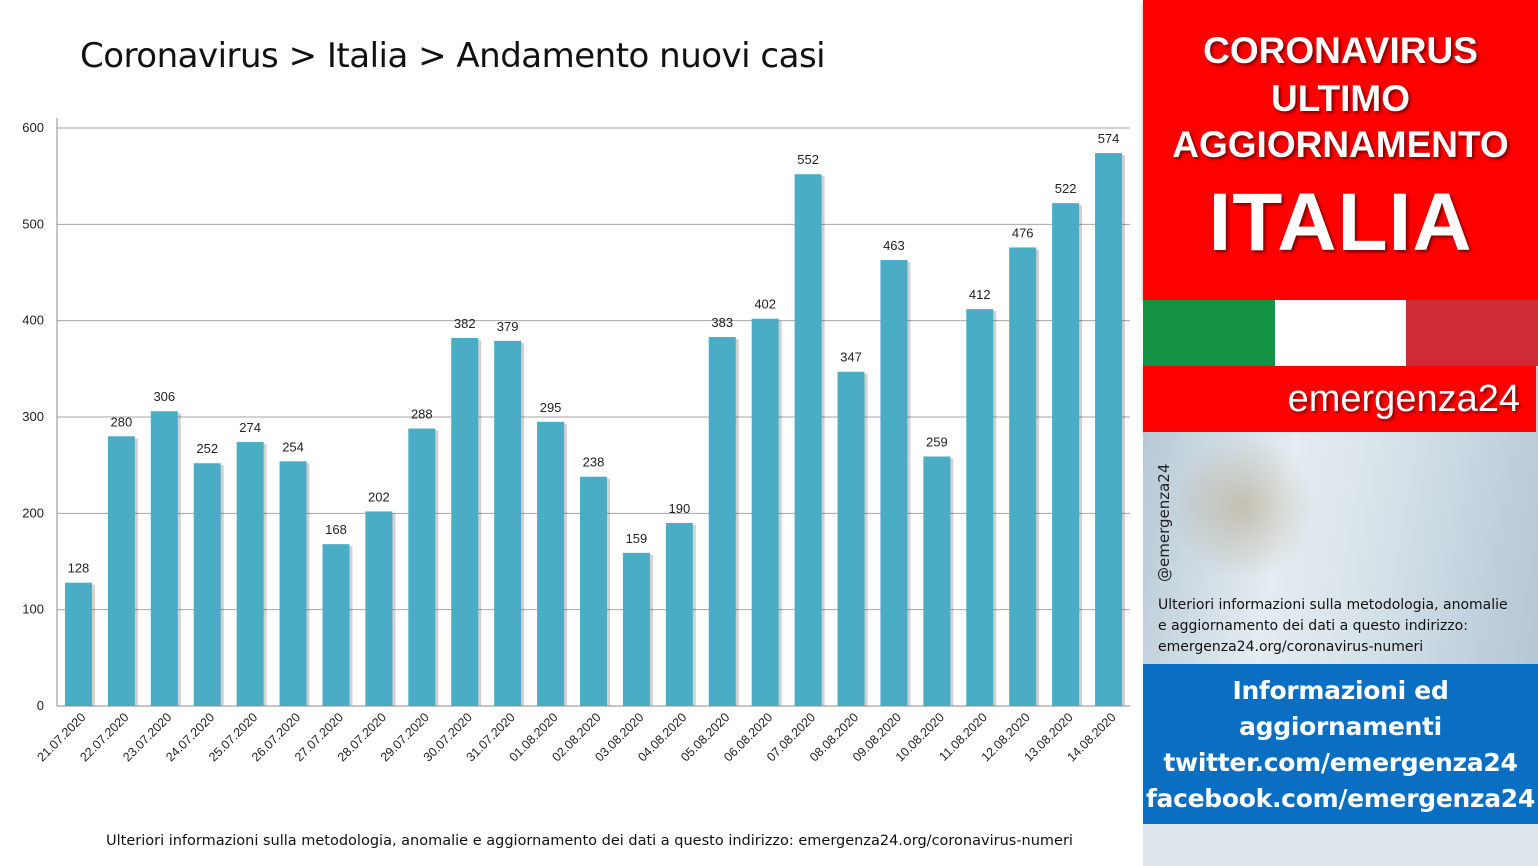 The height and width of the screenshot is (866, 1538). I want to click on flag-stripe-red, so click(1472, 333).